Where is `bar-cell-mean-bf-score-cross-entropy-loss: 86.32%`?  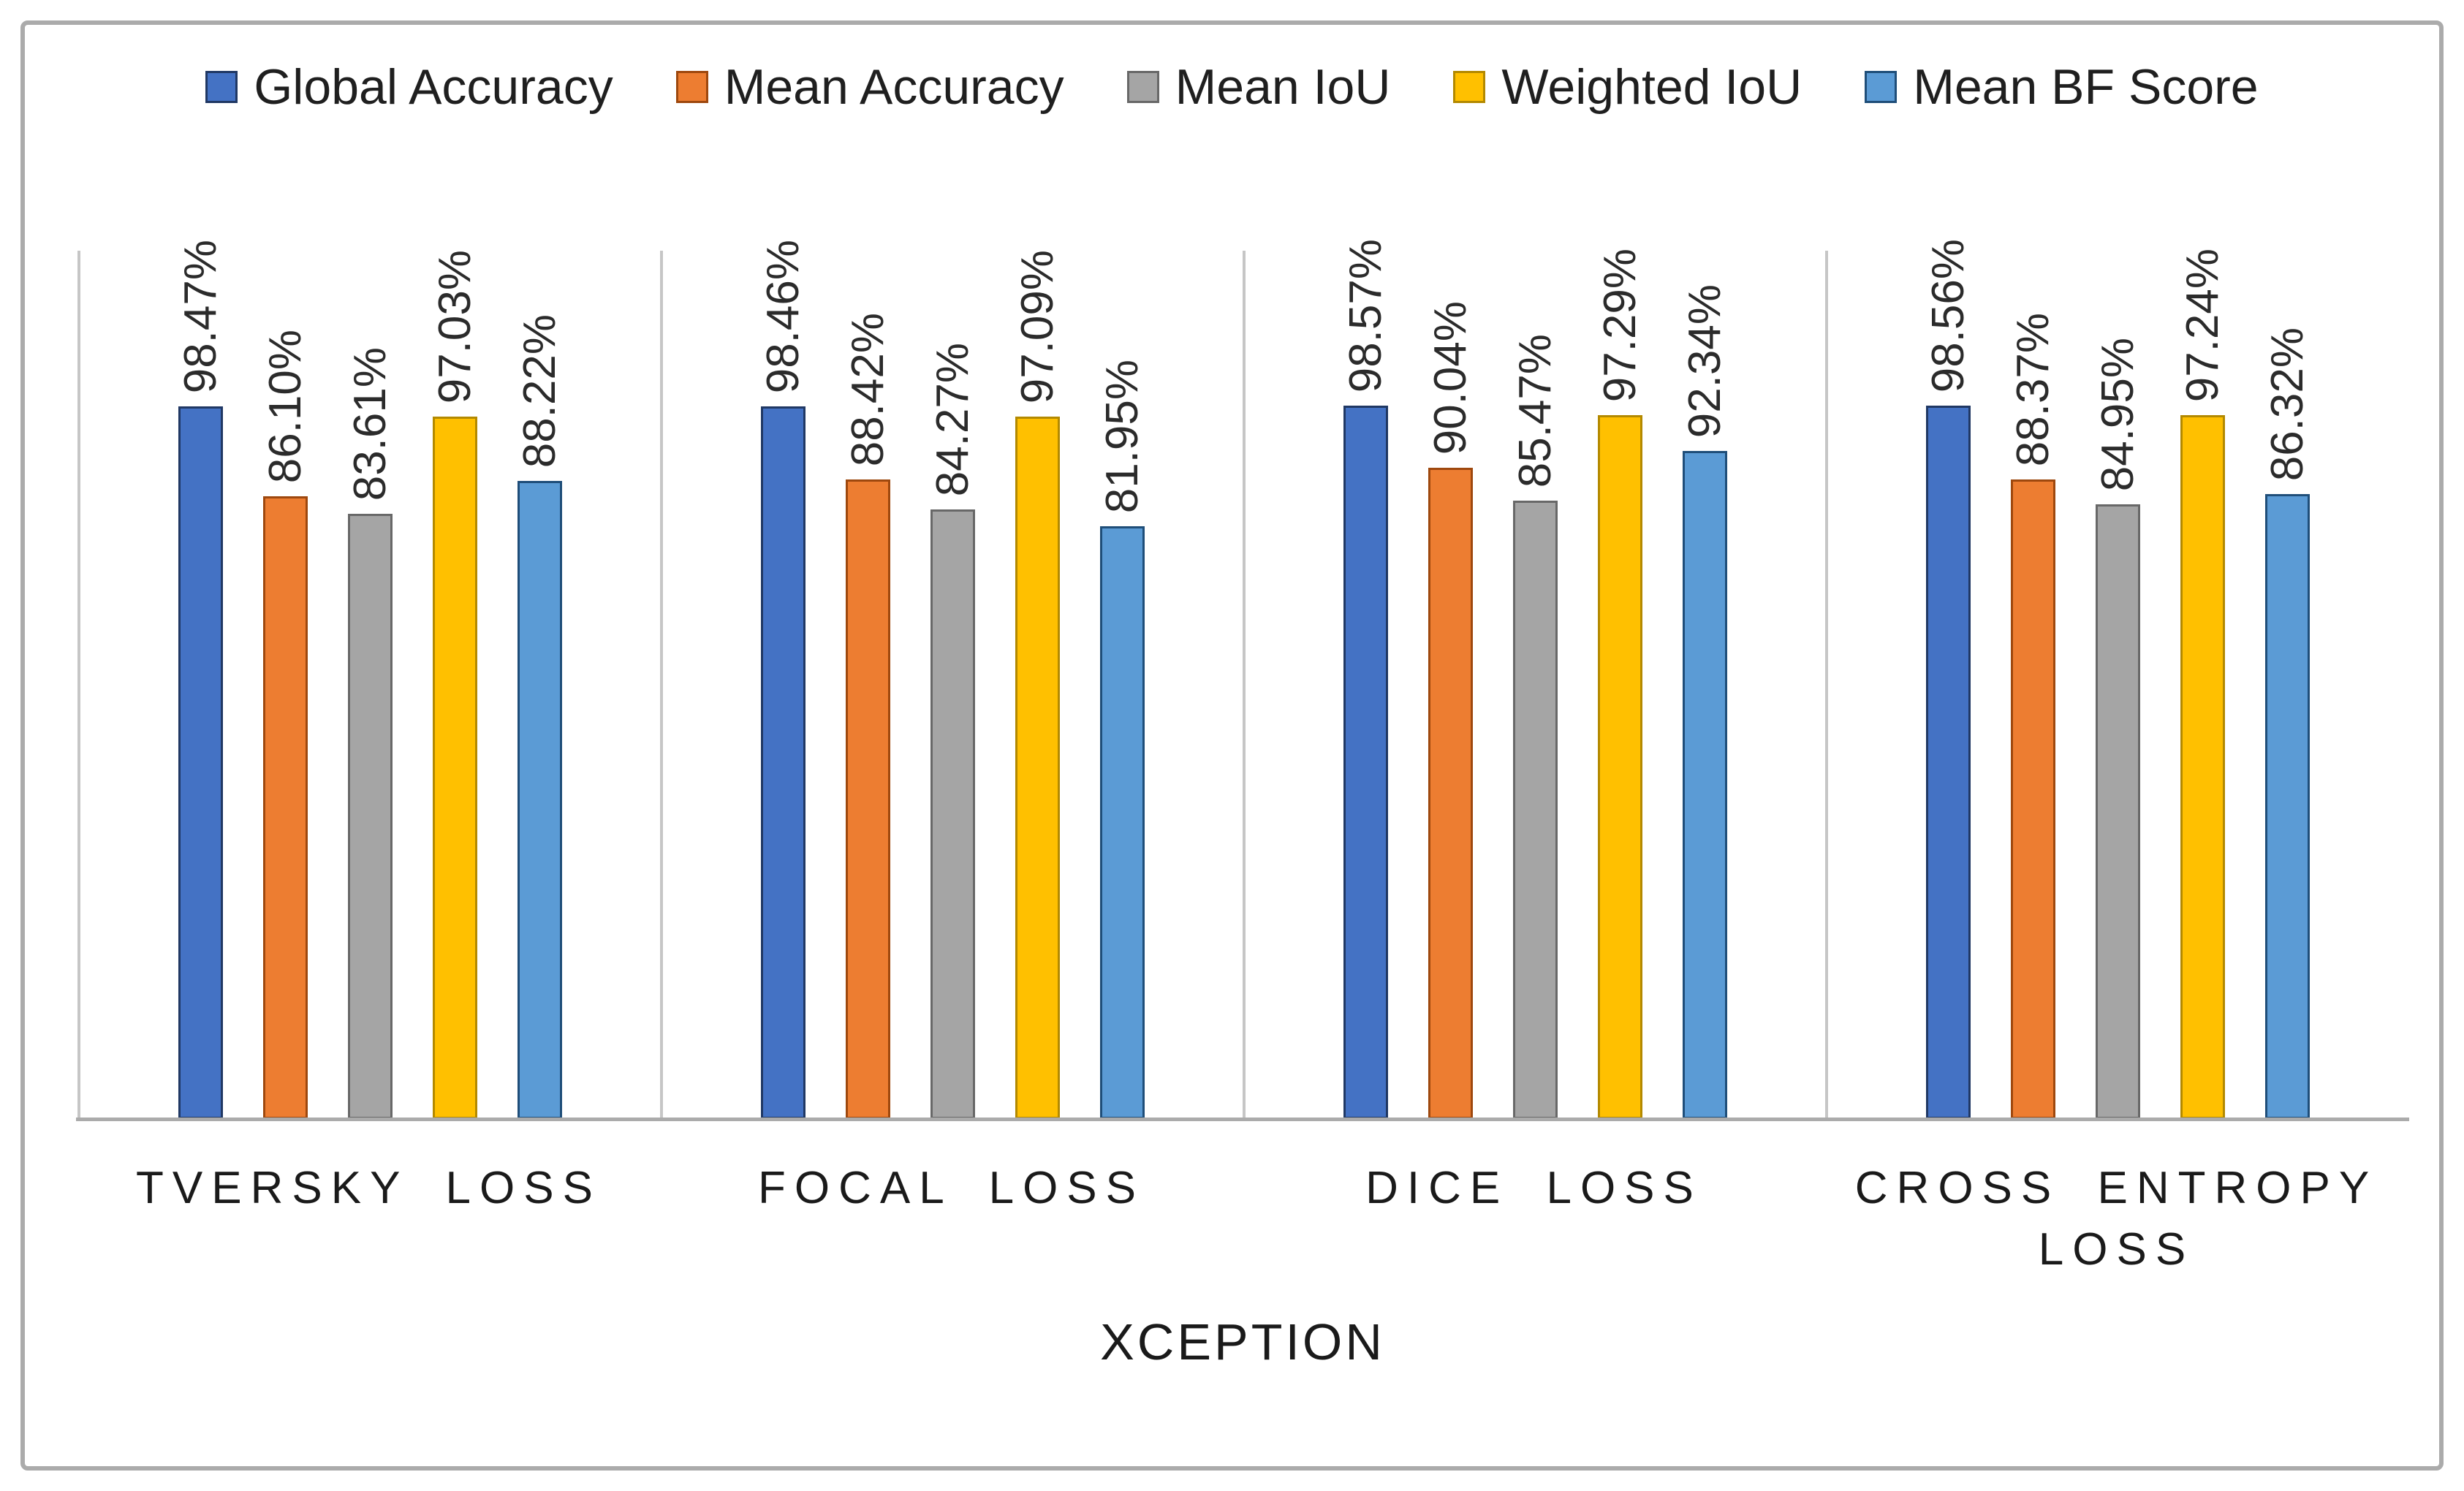 bar-cell-mean-bf-score-cross-entropy-loss: 86.32% is located at coordinates (2287, 685).